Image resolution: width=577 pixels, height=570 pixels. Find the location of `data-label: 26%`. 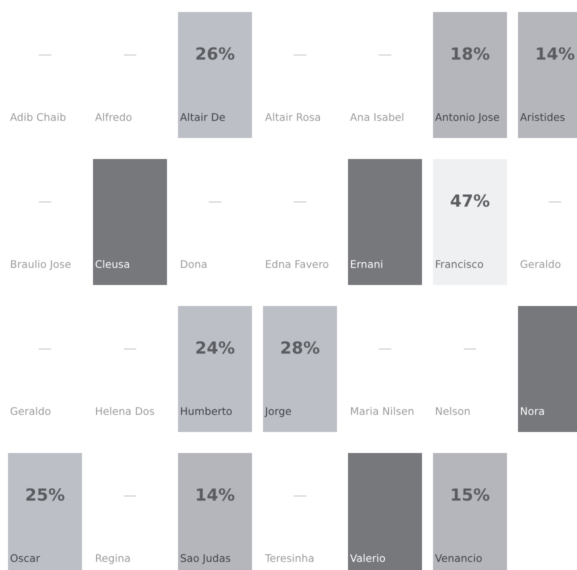

data-label: 26% is located at coordinates (215, 53).